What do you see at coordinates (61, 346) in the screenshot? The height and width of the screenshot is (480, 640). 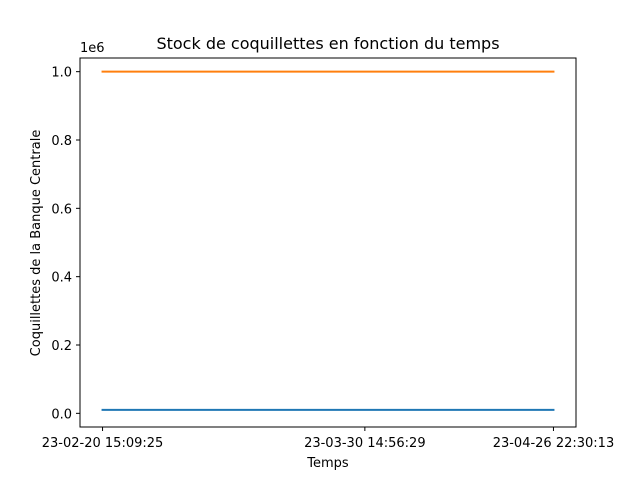 I see `y-tick-label: 0.2` at bounding box center [61, 346].